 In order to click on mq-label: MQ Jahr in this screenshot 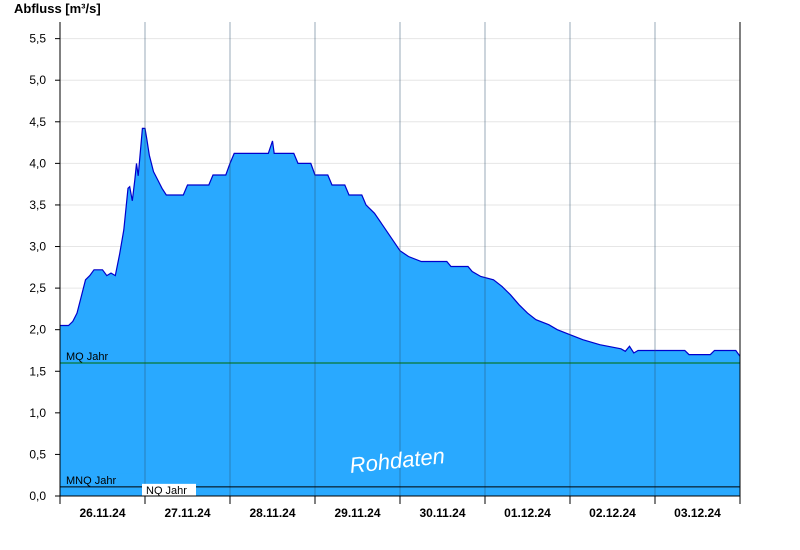, I will do `click(87, 357)`.